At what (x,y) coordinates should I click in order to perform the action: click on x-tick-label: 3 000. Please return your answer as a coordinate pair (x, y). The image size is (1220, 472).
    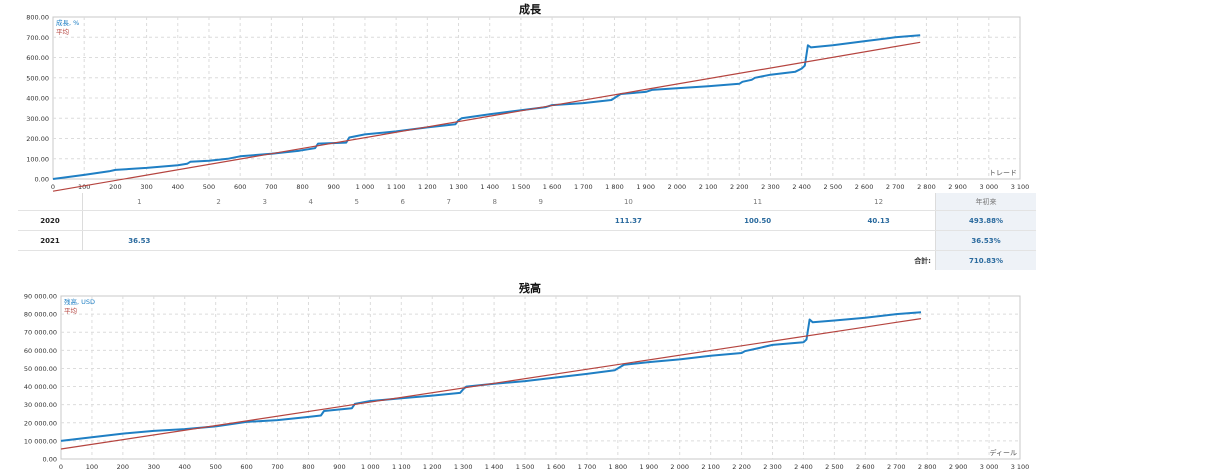
    Looking at the image, I should click on (989, 187).